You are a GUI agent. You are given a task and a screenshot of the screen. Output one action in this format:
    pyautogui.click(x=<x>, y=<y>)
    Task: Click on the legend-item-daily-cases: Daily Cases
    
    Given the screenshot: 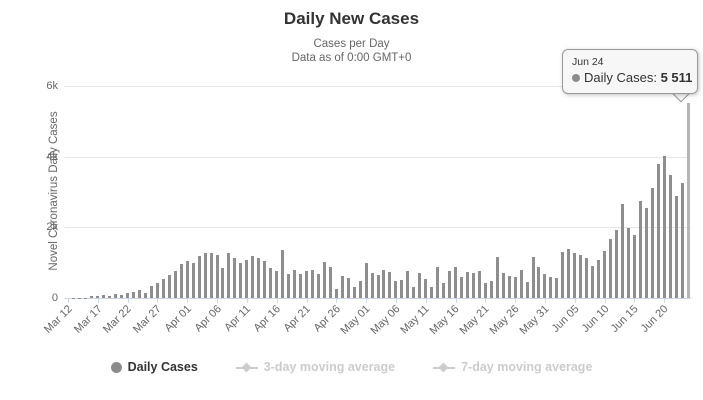 What is the action you would take?
    pyautogui.click(x=154, y=367)
    